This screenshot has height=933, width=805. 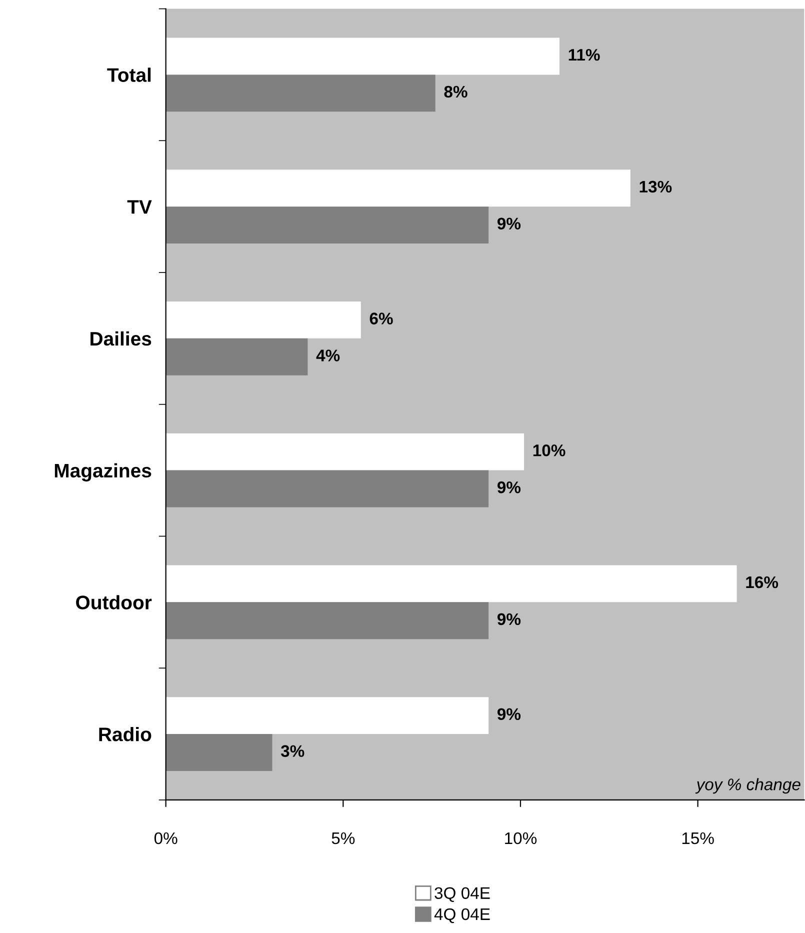 I want to click on y-tick-label: TV, so click(x=139, y=207).